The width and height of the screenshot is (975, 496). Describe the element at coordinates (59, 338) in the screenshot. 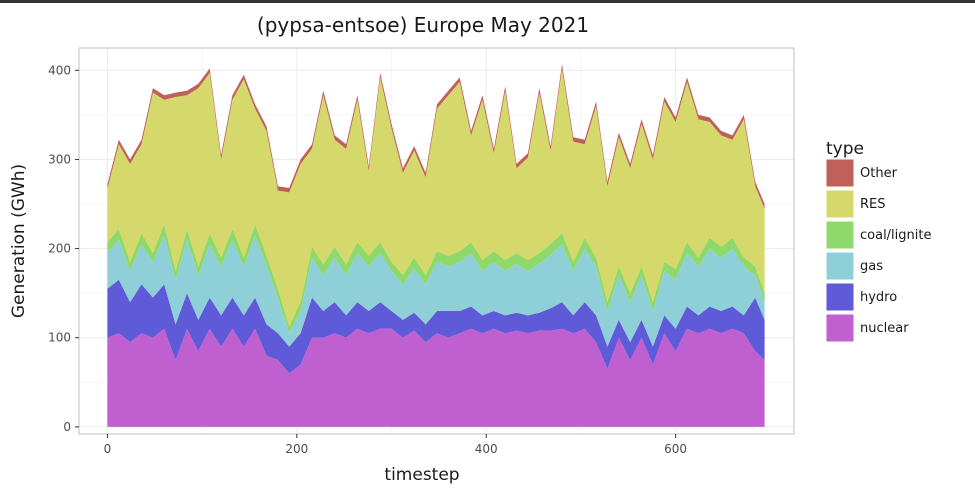

I see `y-tick-label: 100` at that location.